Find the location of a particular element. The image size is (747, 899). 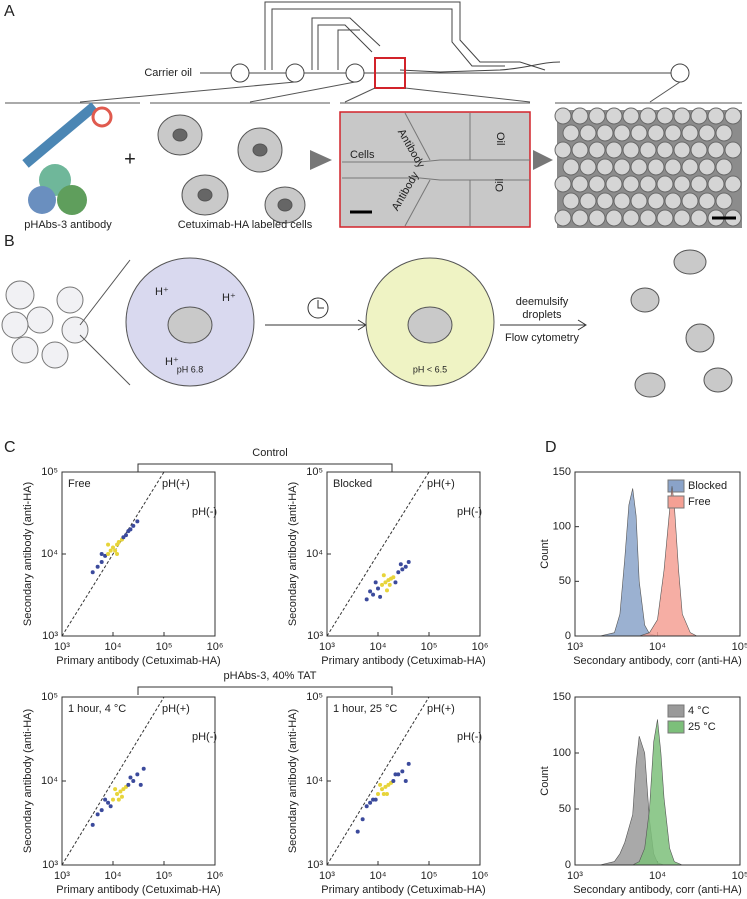

panel-letter: C is located at coordinates (10, 447).